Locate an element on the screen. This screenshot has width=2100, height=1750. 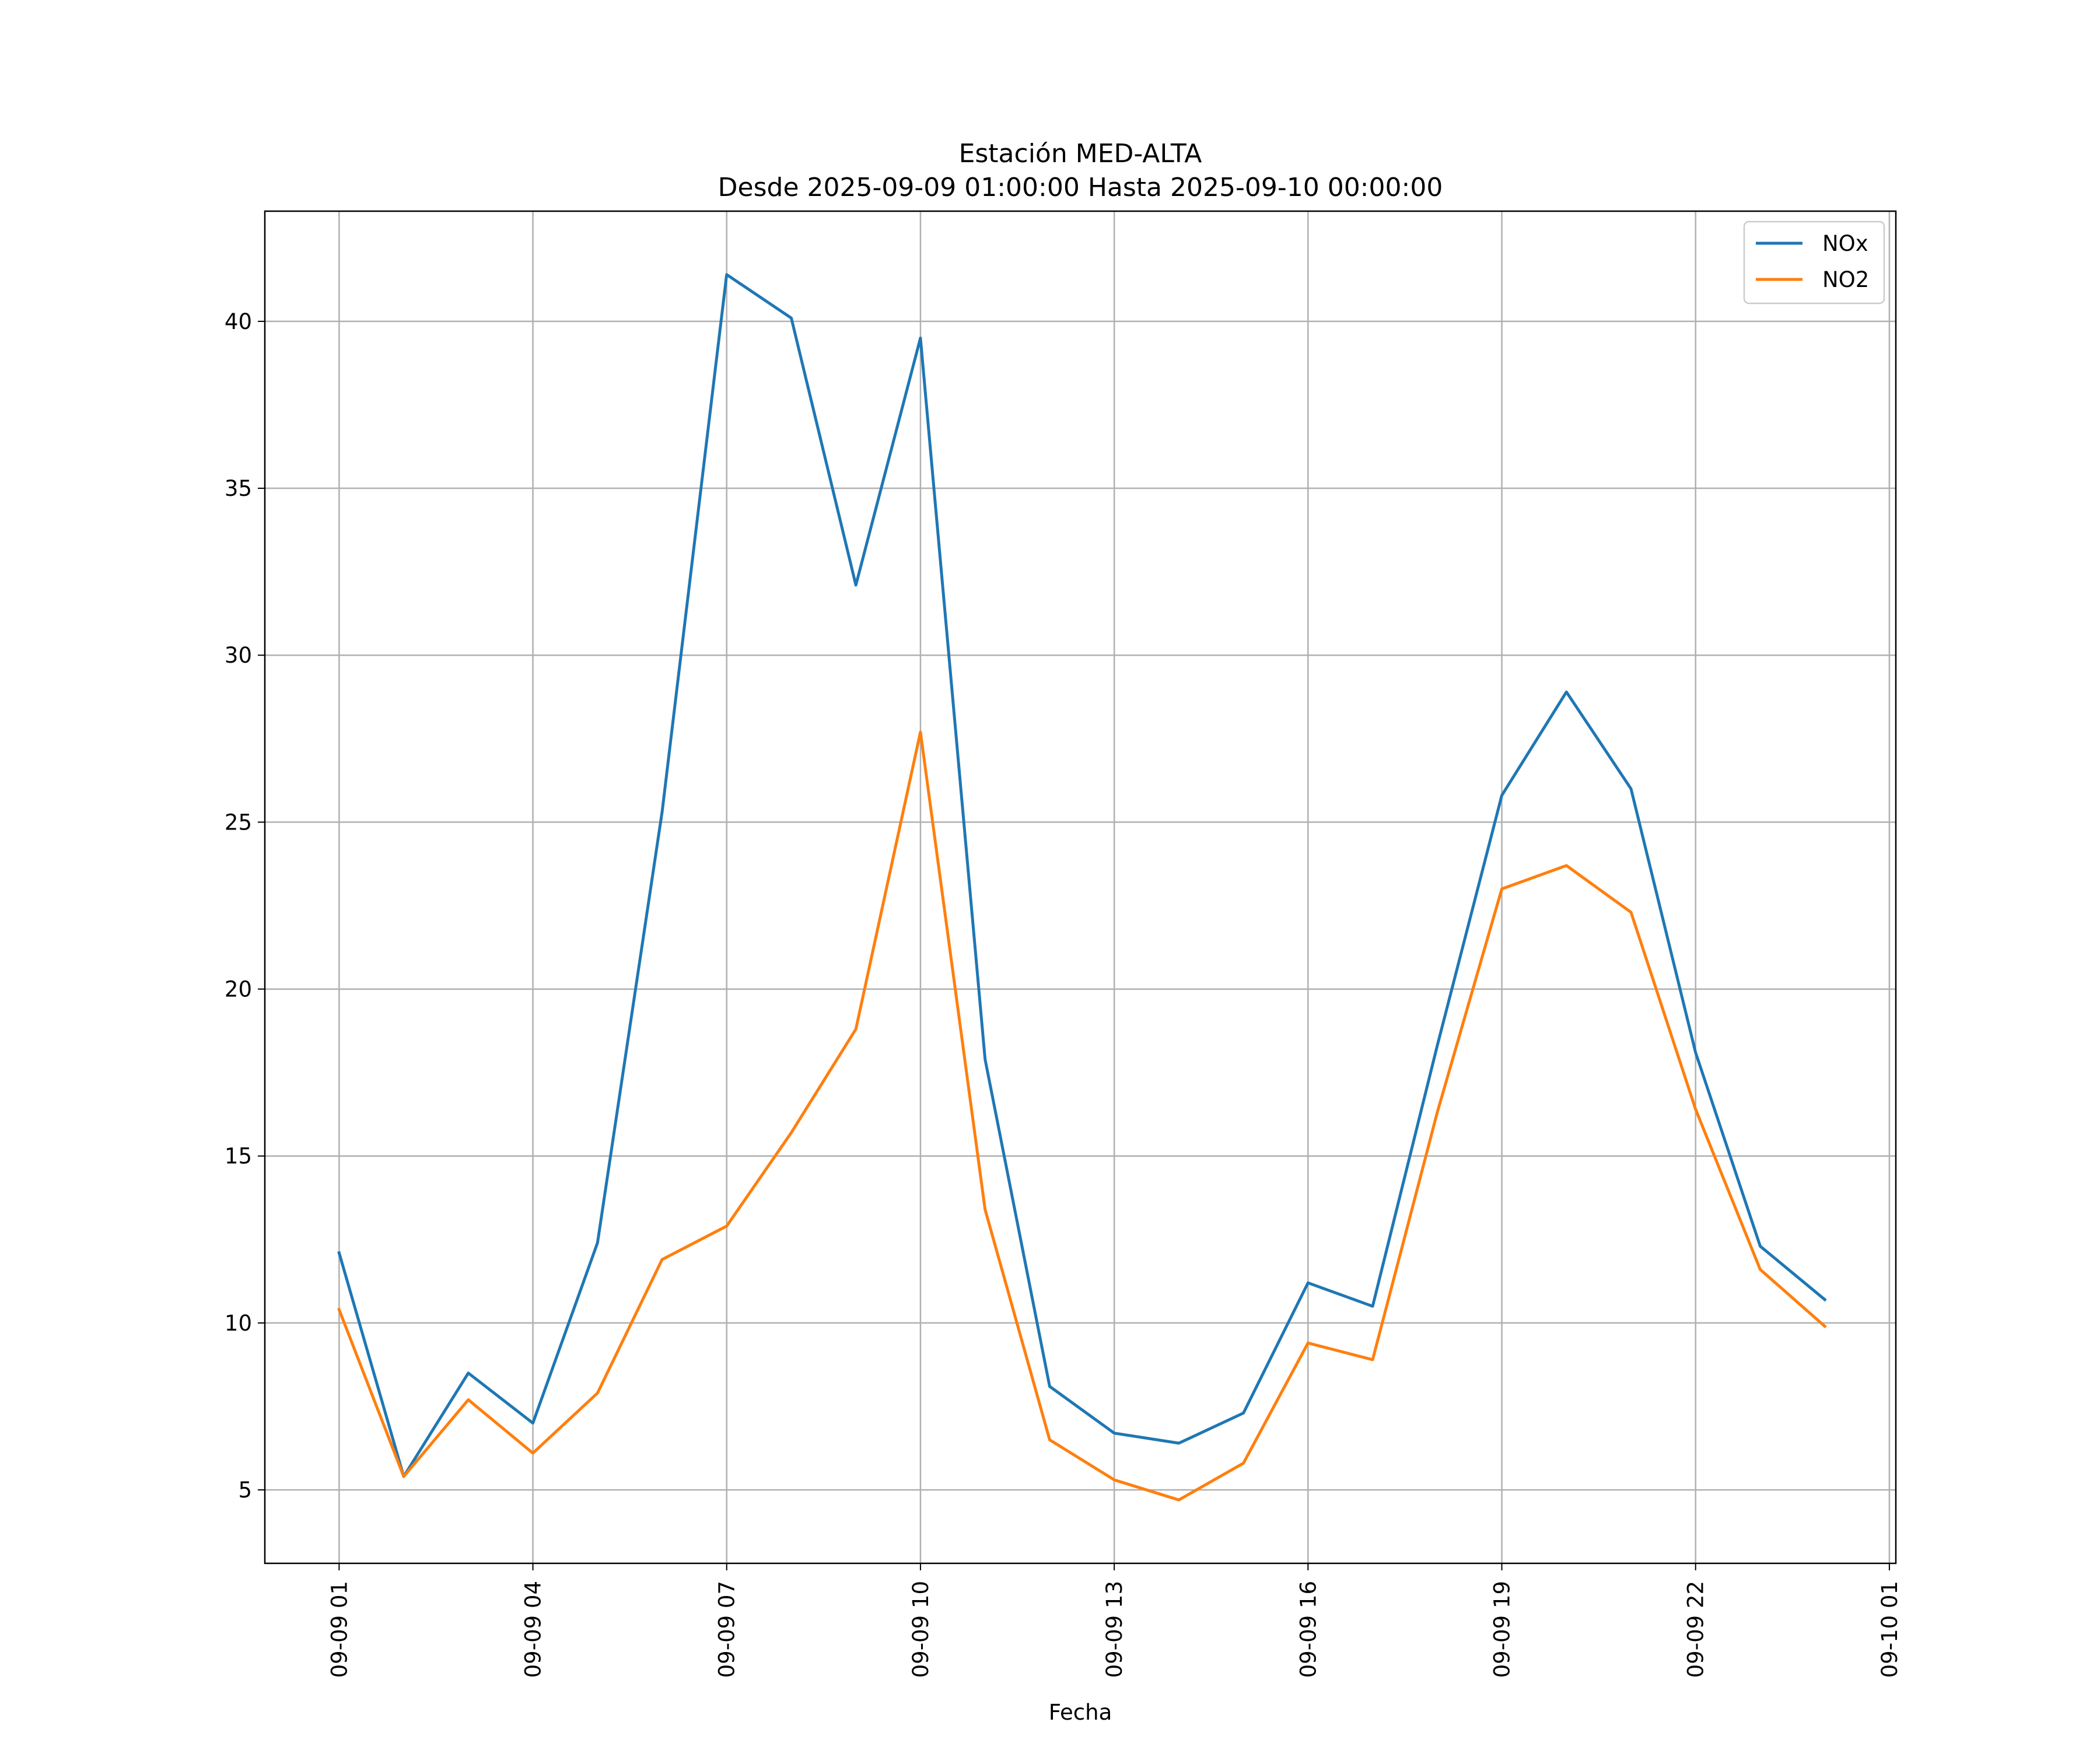
x-tick-label: 09-09 13 is located at coordinates (1114, 1629).